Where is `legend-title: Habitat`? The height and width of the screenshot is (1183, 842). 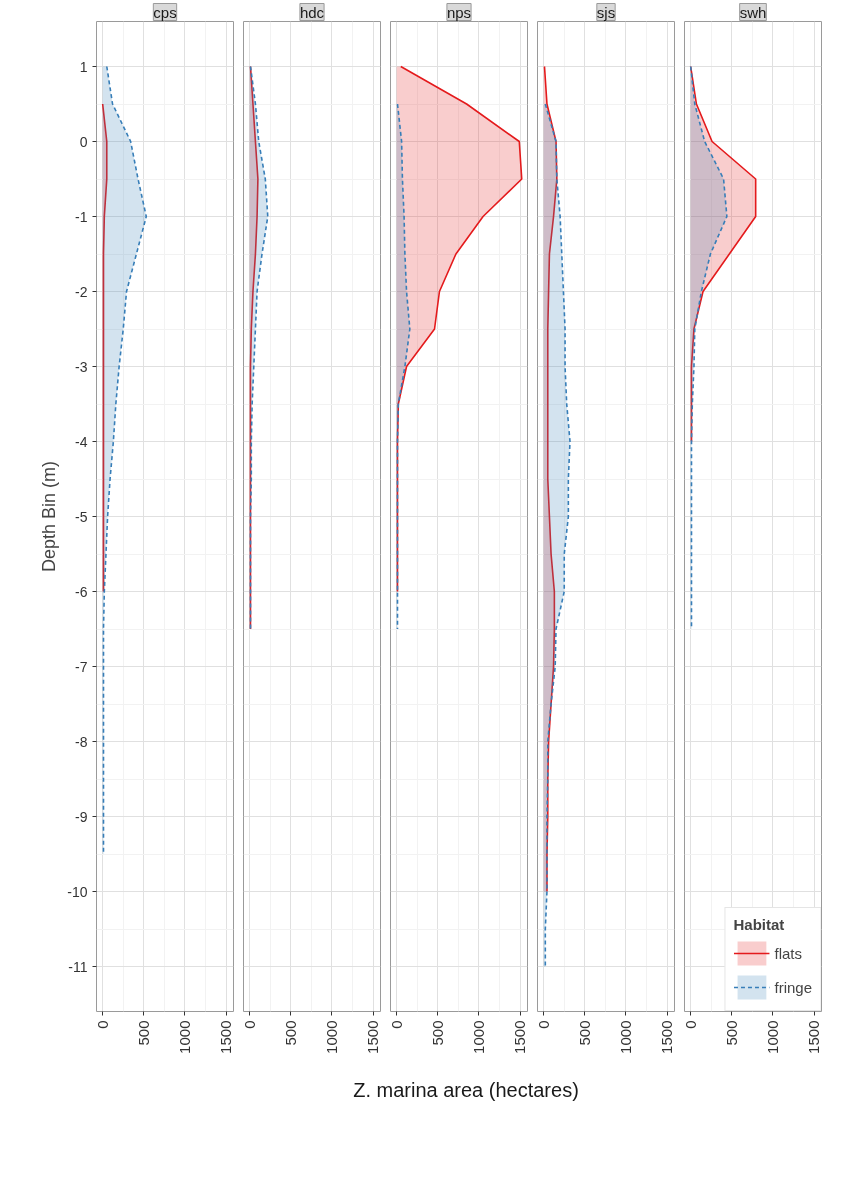
legend-title: Habitat is located at coordinates (759, 924).